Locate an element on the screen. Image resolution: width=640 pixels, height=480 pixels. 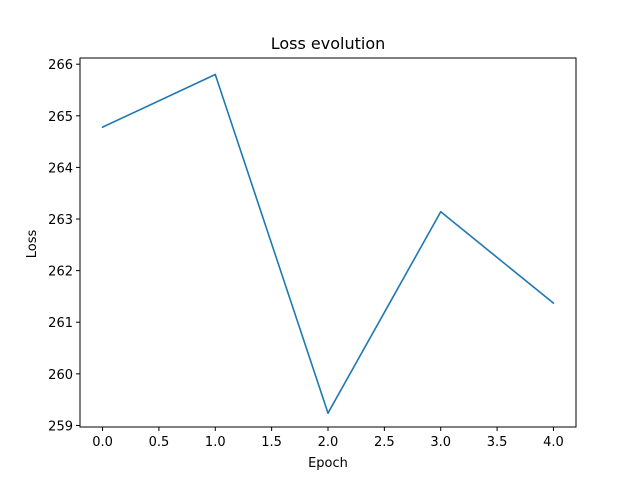
x-tick-label: 2.0 is located at coordinates (328, 442).